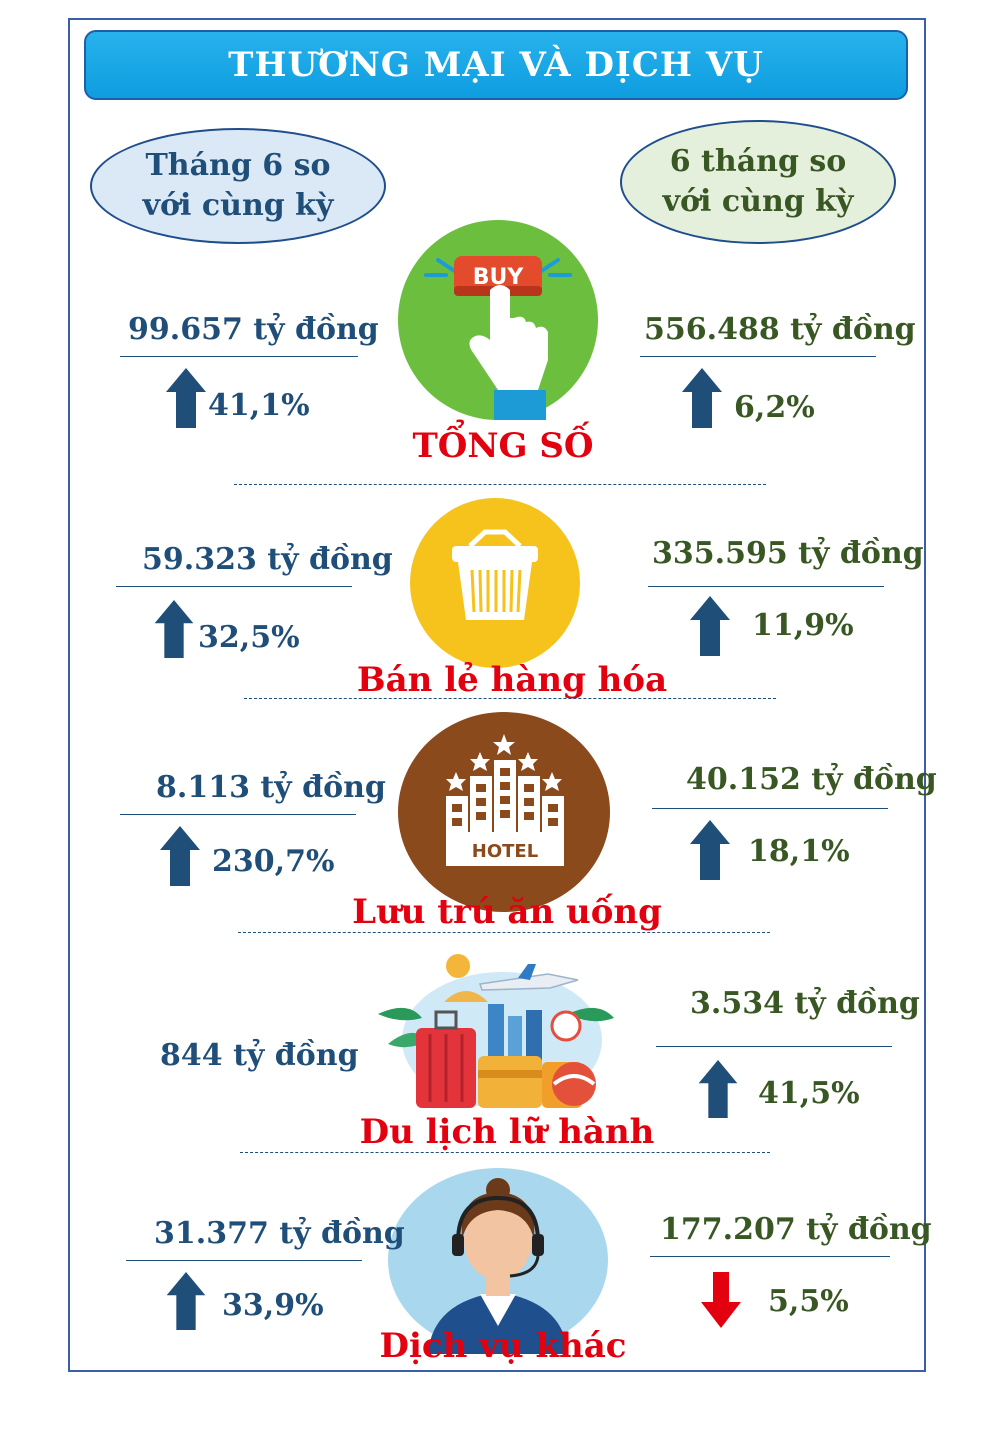 The width and height of the screenshot is (1000, 1444). Describe the element at coordinates (808, 1301) in the screenshot. I see `other-6m-pct: 5,5%` at that location.